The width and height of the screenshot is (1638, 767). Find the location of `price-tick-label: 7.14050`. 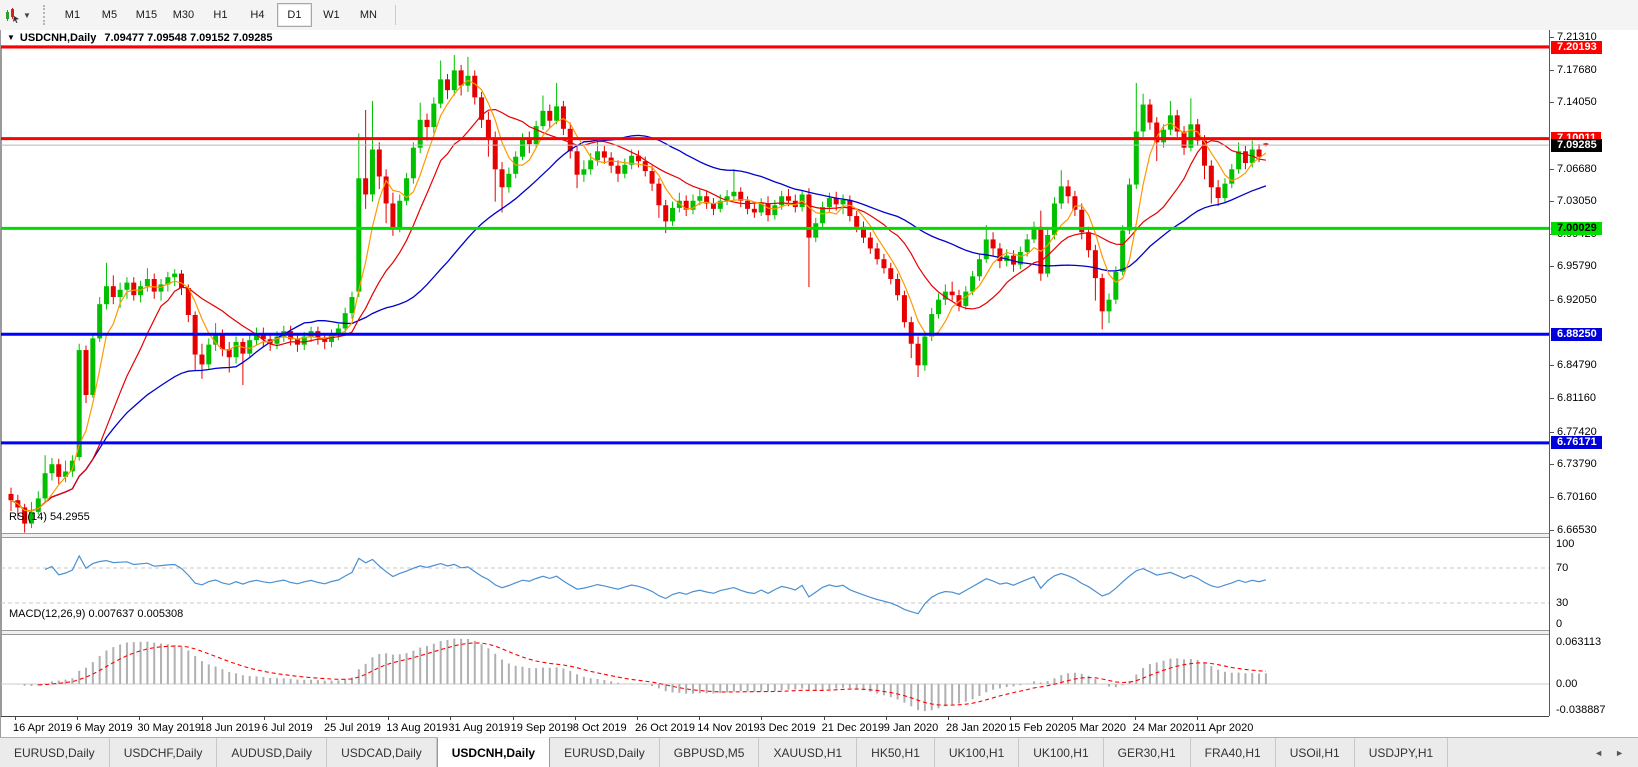

price-tick-label: 7.14050 is located at coordinates (1594, 102).